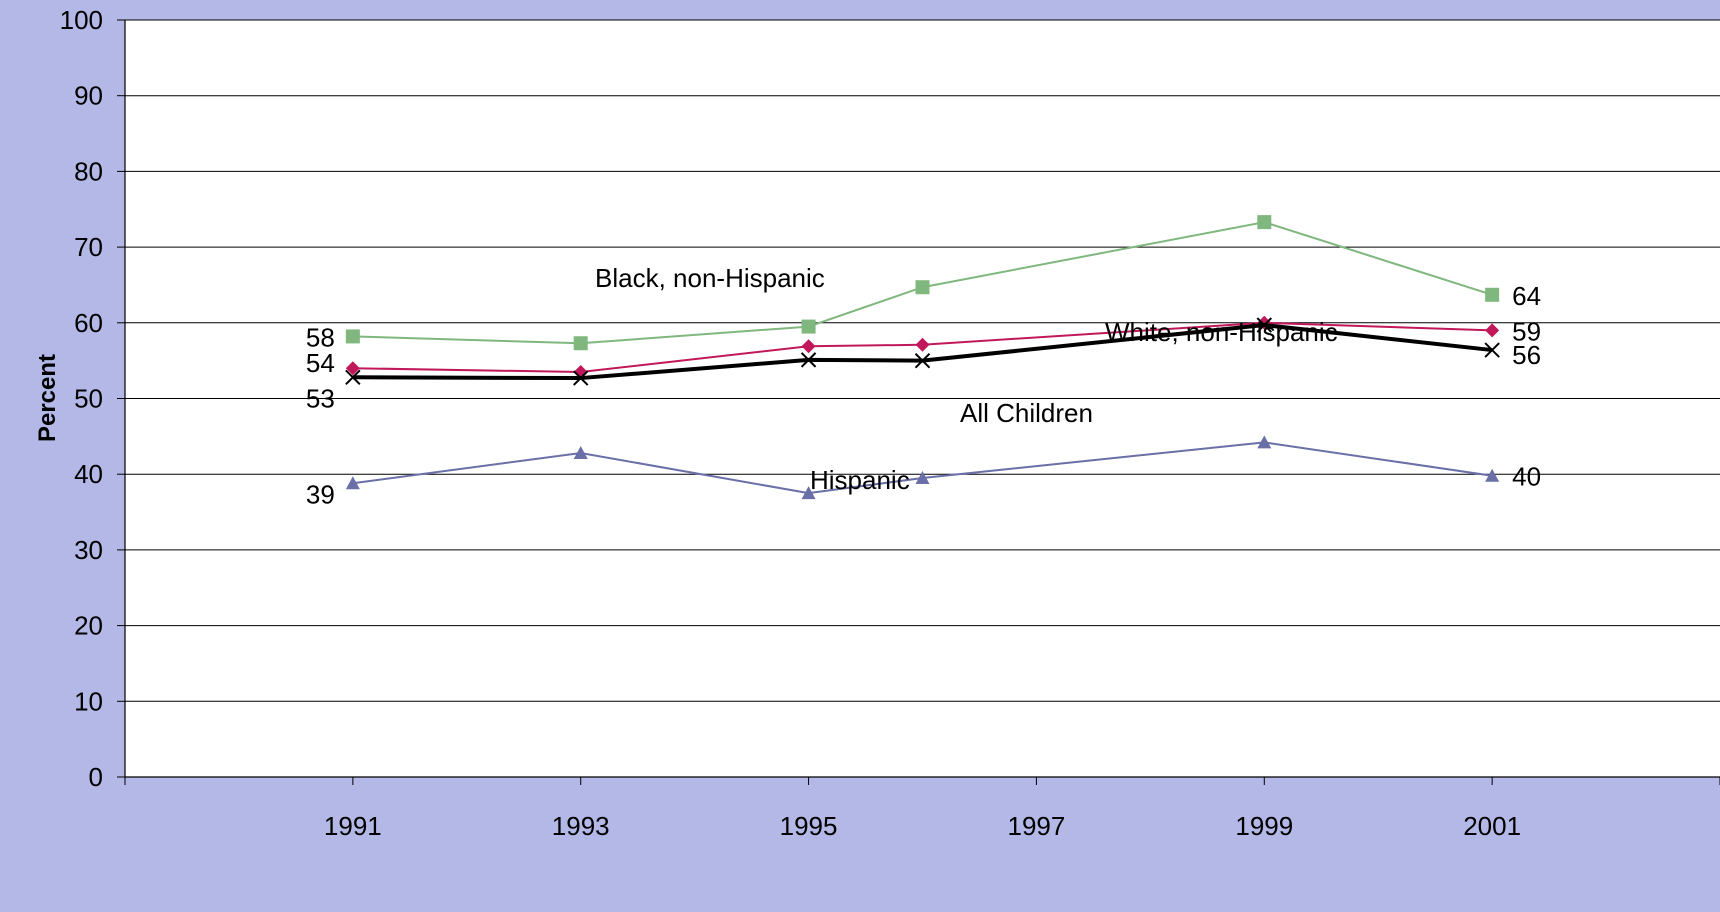 The height and width of the screenshot is (912, 1720). Describe the element at coordinates (88, 323) in the screenshot. I see `y-tick-label-60: 60` at that location.